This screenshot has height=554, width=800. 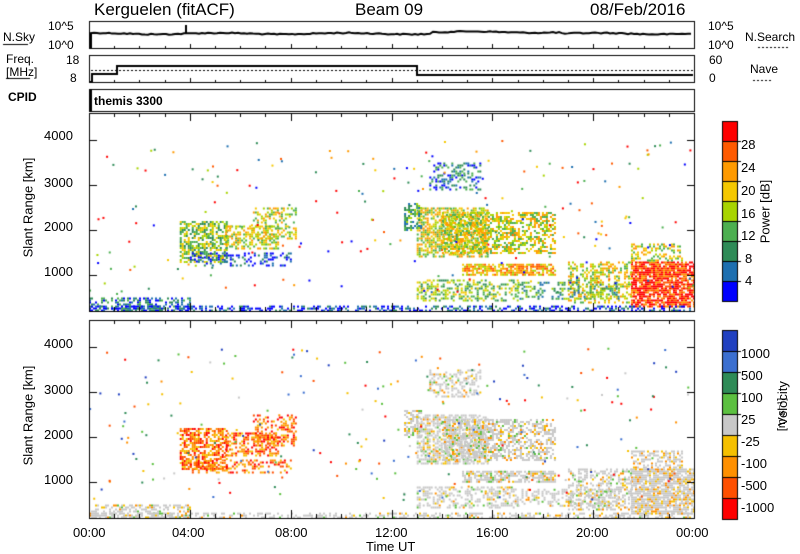 What do you see at coordinates (712, 78) in the screenshot?
I see `nave-tick-bottom: 0` at bounding box center [712, 78].